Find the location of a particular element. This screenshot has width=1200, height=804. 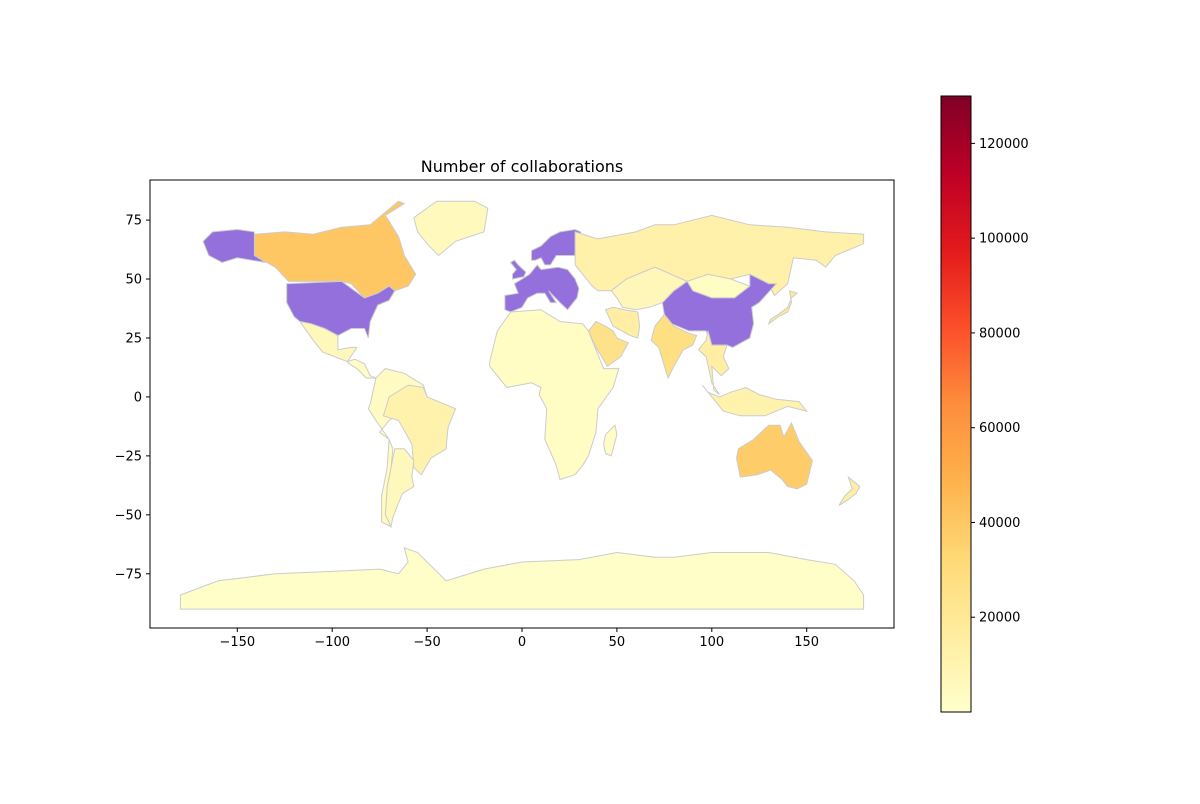

y-tick-label: 75 is located at coordinates (133, 221).